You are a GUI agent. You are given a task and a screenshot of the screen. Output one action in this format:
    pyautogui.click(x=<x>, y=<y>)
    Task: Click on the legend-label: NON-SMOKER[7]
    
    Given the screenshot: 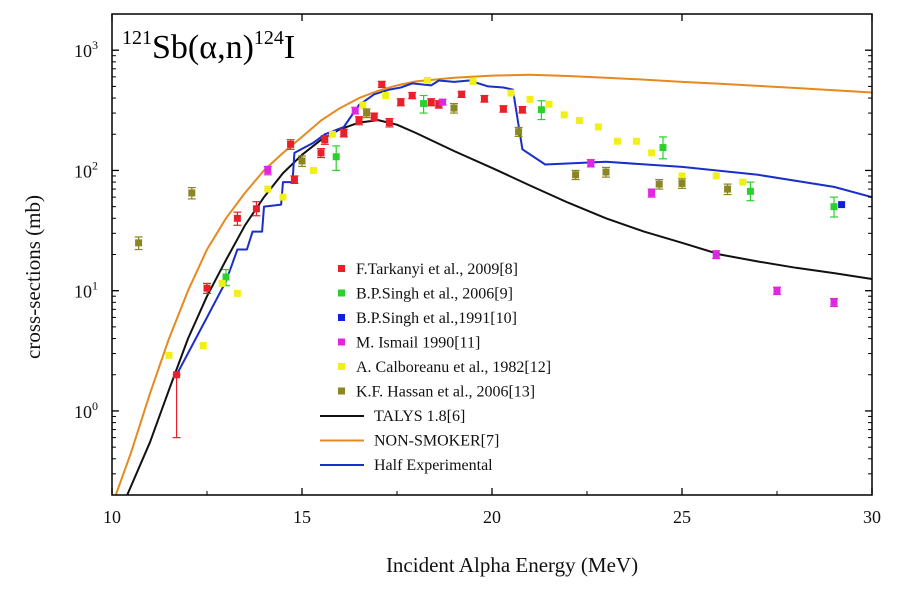 What is the action you would take?
    pyautogui.click(x=436, y=441)
    